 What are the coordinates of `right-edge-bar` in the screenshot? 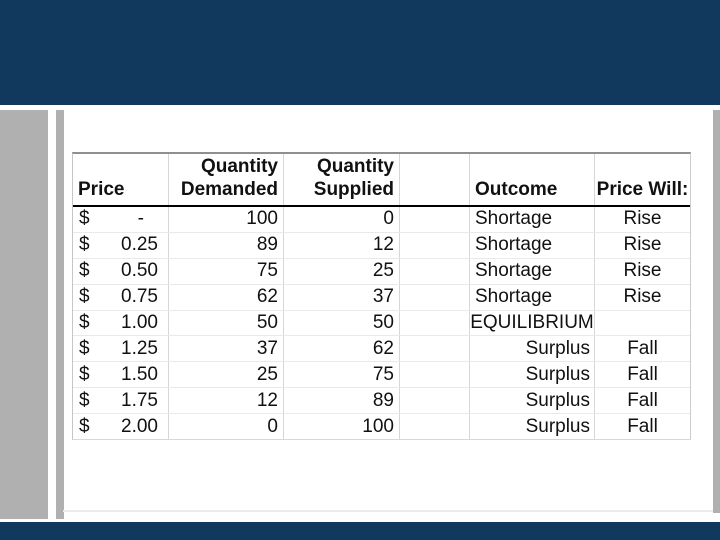 It's located at (716, 311).